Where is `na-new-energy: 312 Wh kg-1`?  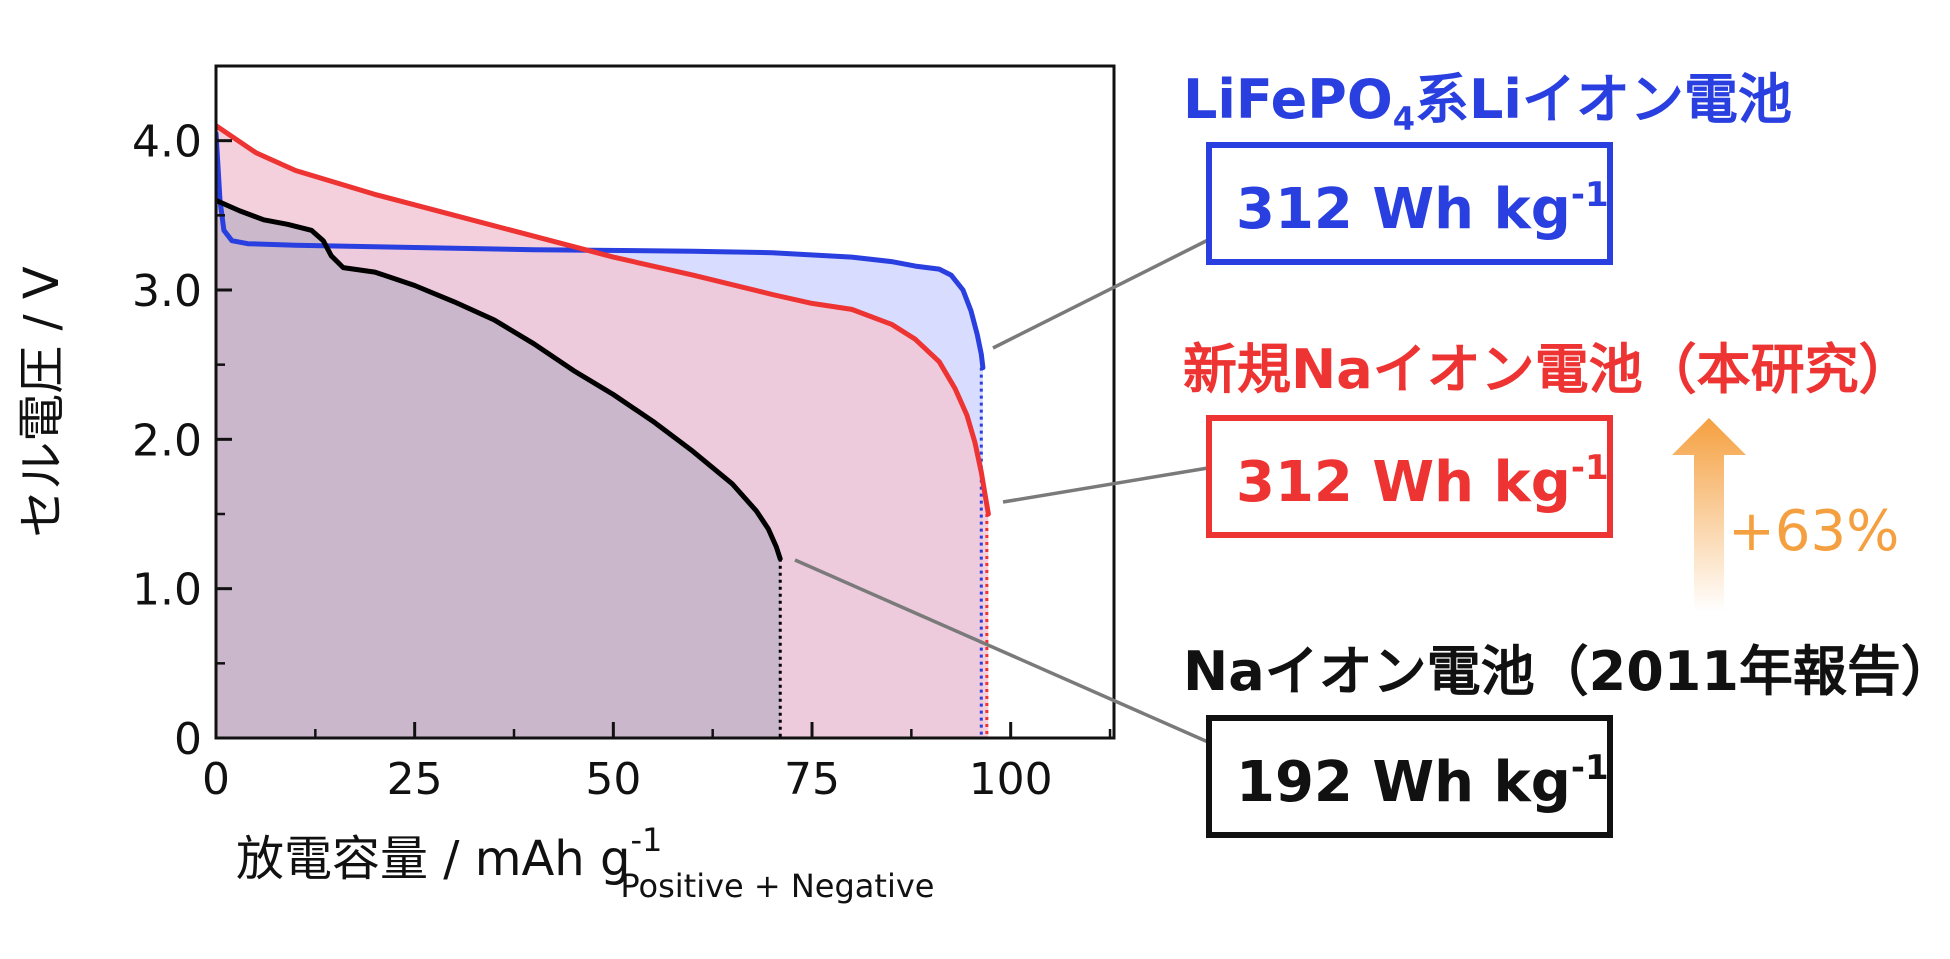
na-new-energy: 312 Wh kg-1 is located at coordinates (1422, 481).